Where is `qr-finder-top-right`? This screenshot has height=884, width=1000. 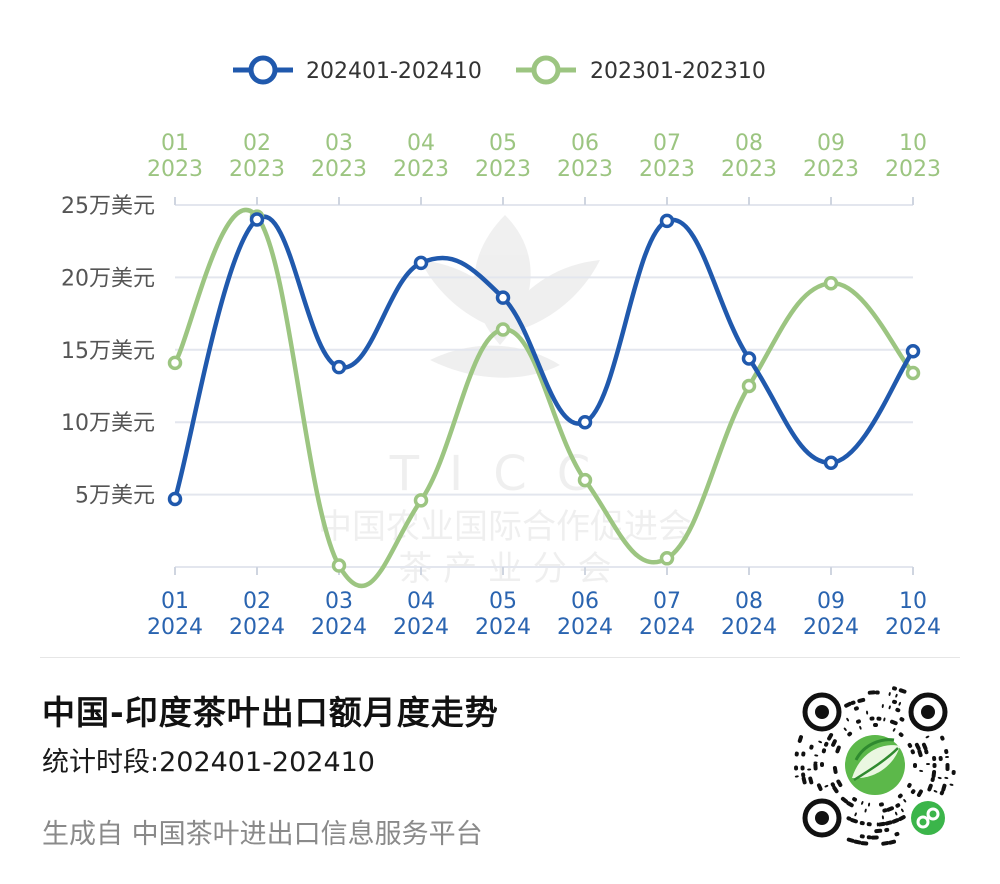
qr-finder-top-right is located at coordinates (928, 712).